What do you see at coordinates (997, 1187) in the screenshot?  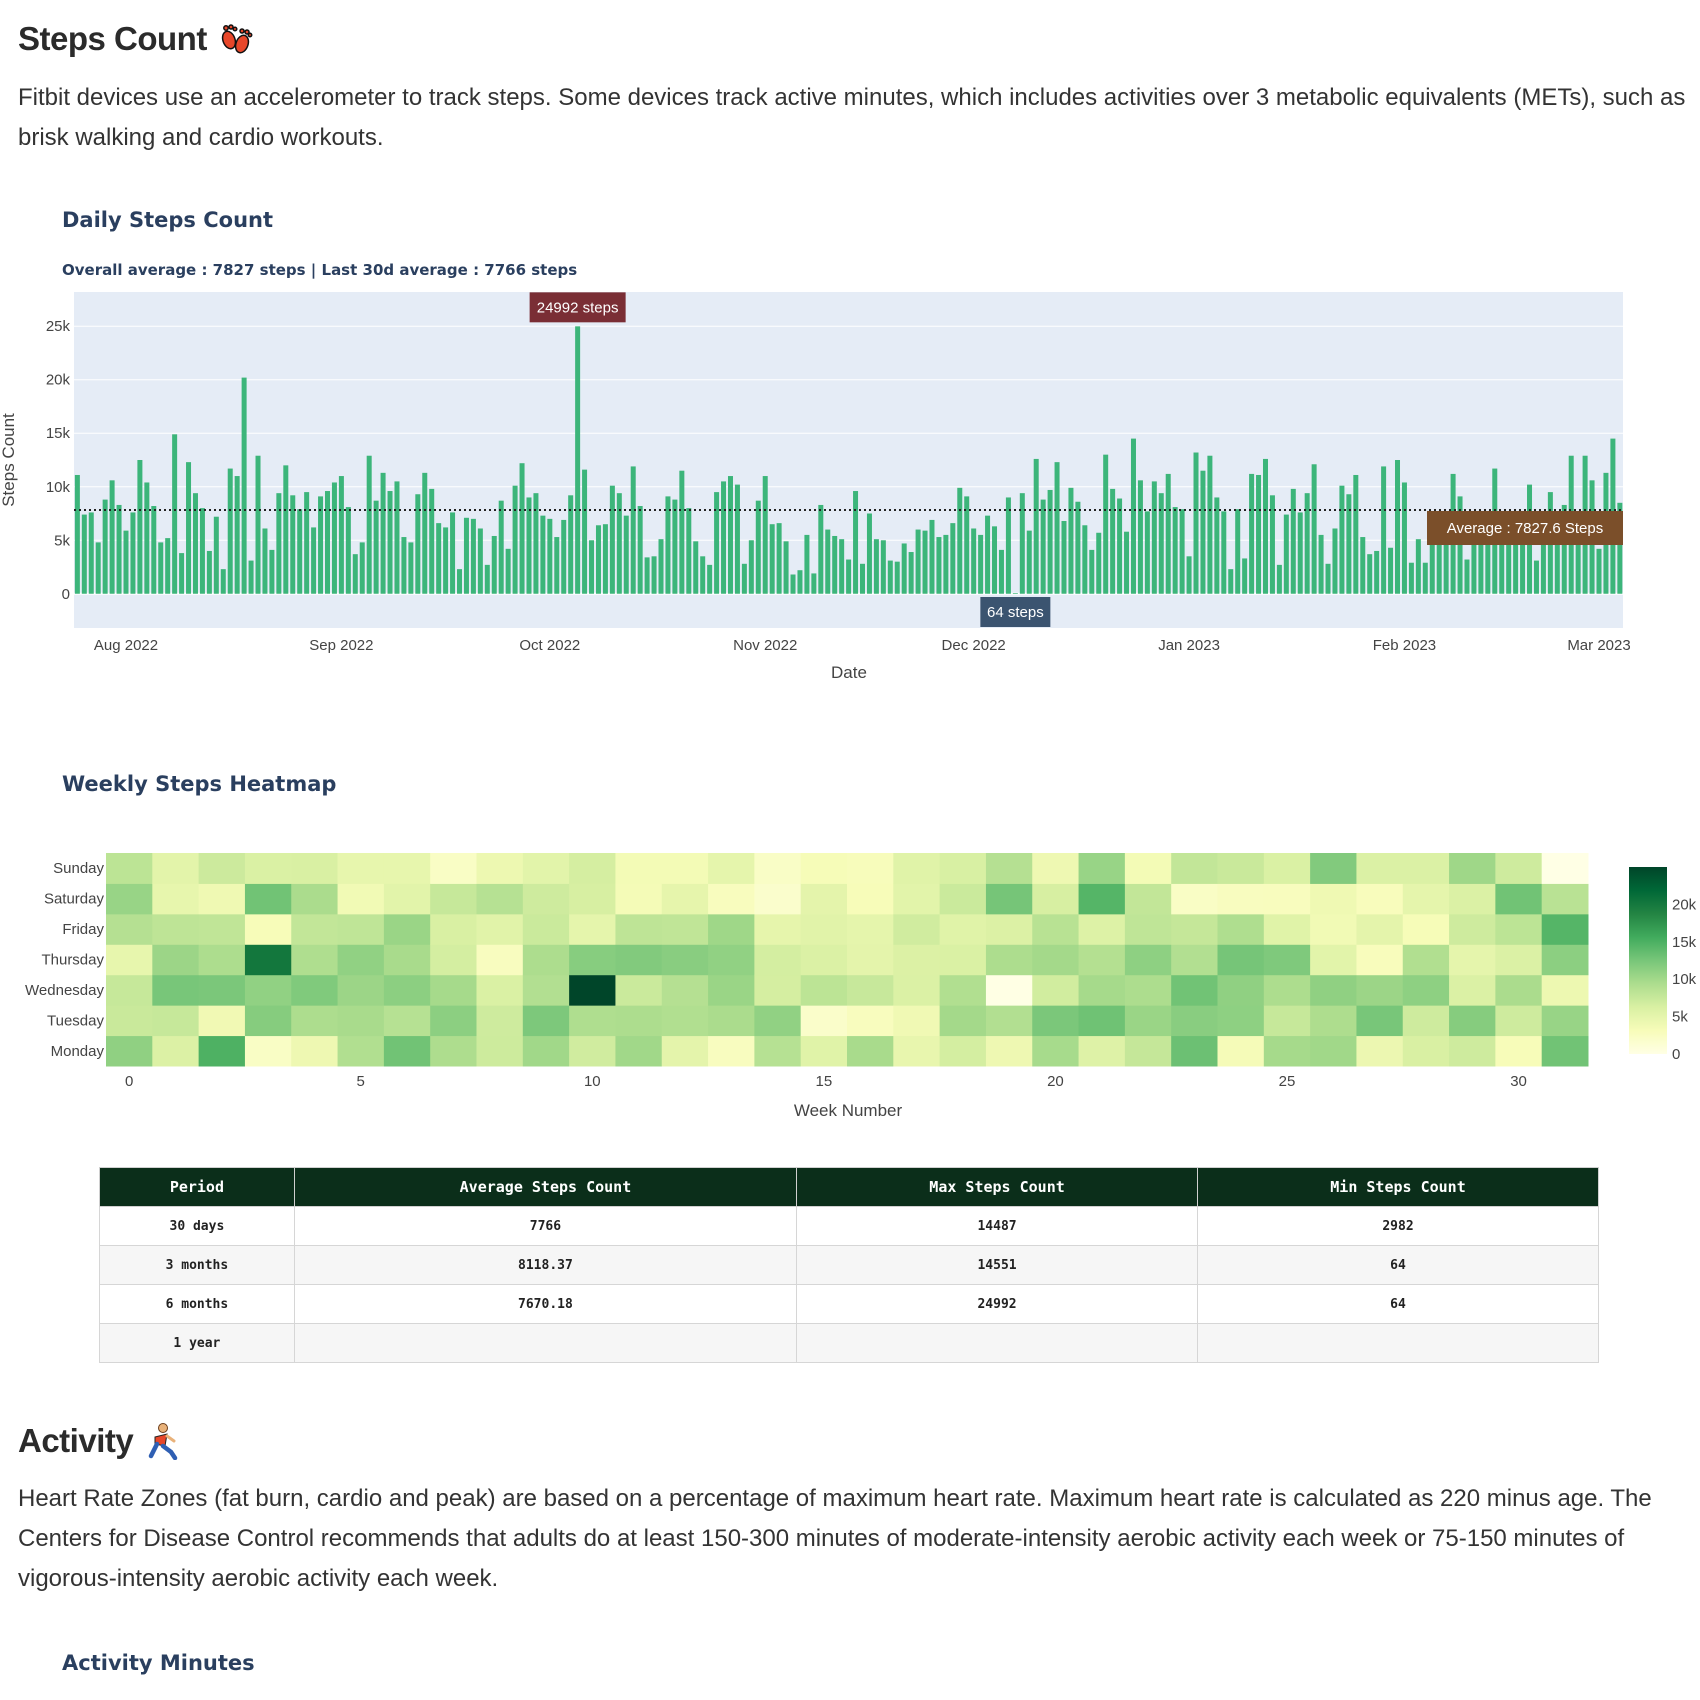 I see `column-header: Max Steps Count` at bounding box center [997, 1187].